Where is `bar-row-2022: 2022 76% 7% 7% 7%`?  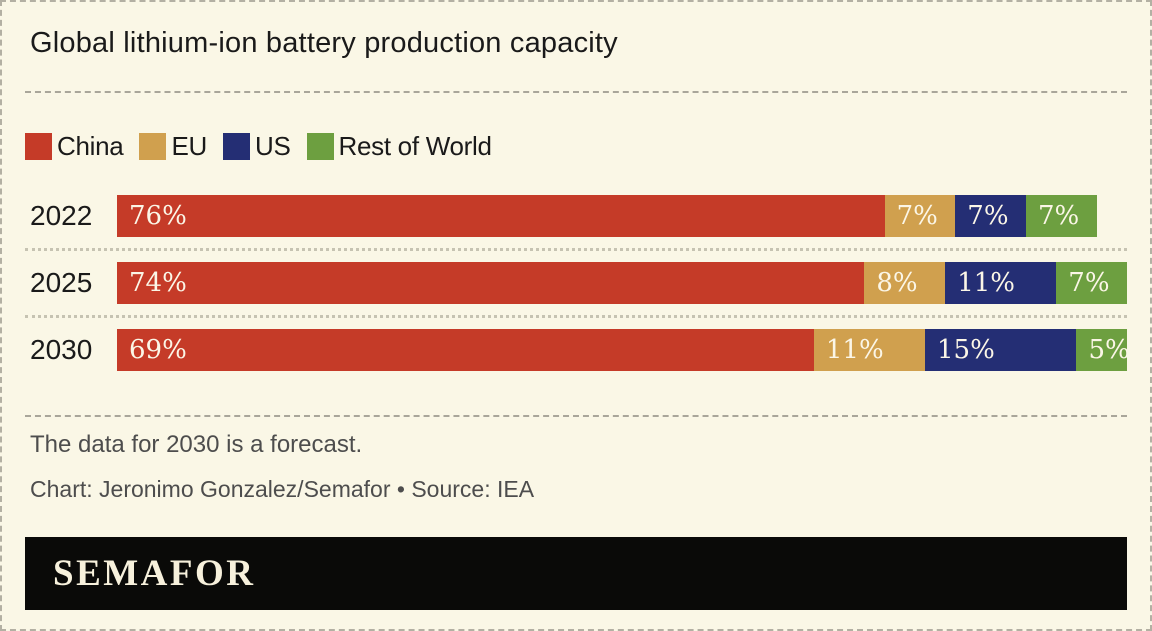 bar-row-2022: 2022 76% 7% 7% 7% is located at coordinates (576, 216).